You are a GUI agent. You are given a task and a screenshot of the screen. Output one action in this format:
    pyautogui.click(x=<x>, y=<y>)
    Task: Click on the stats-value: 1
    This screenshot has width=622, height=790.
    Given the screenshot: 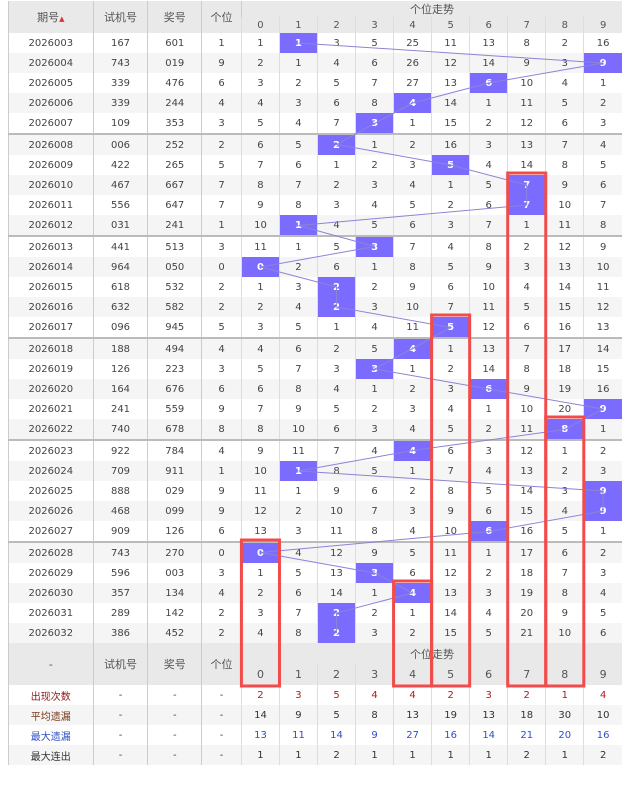 What is the action you would take?
    pyautogui.click(x=298, y=755)
    